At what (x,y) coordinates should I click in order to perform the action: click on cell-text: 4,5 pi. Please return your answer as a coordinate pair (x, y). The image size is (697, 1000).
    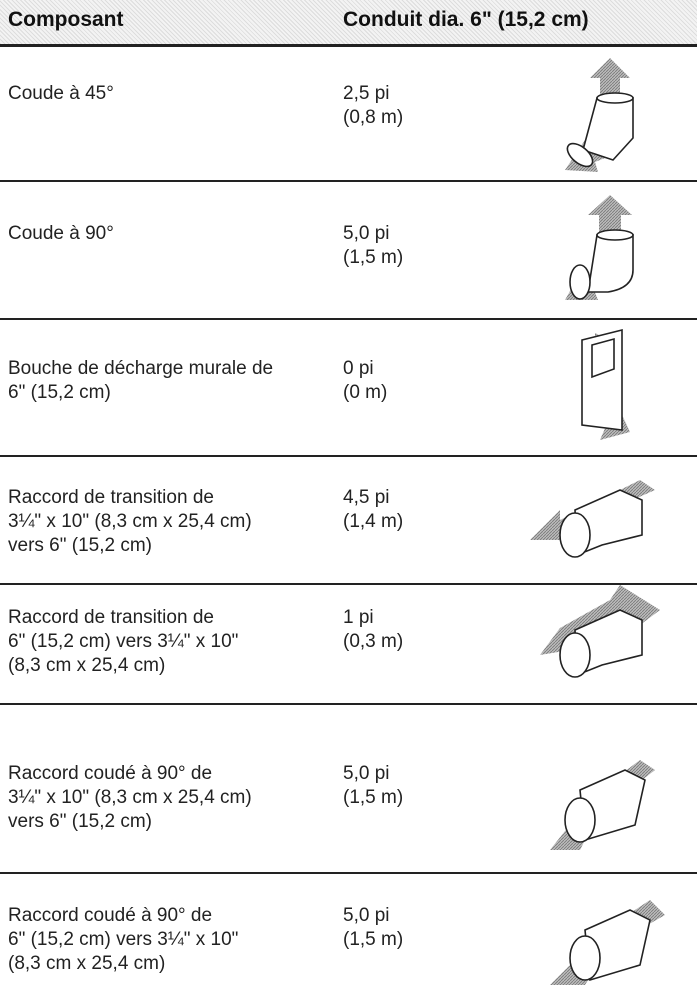
    Looking at the image, I should click on (366, 497).